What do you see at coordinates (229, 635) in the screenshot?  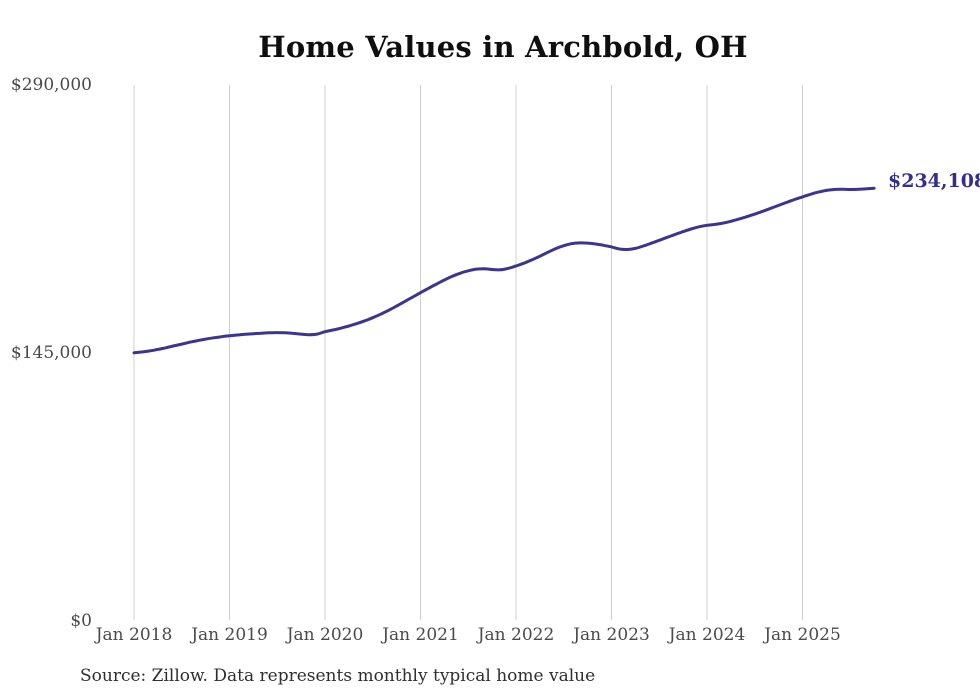 I see `x-axis-tick-label: Jan 2019` at bounding box center [229, 635].